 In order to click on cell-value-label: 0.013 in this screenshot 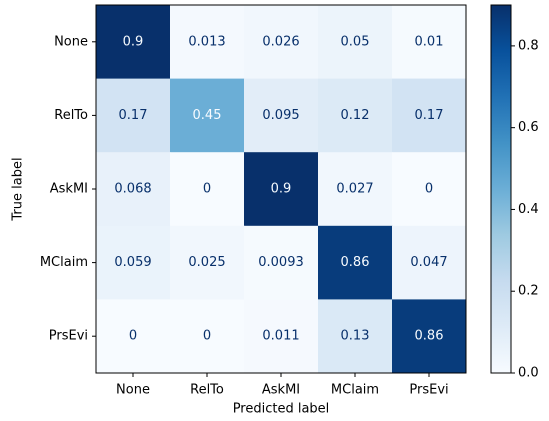, I will do `click(206, 41)`.